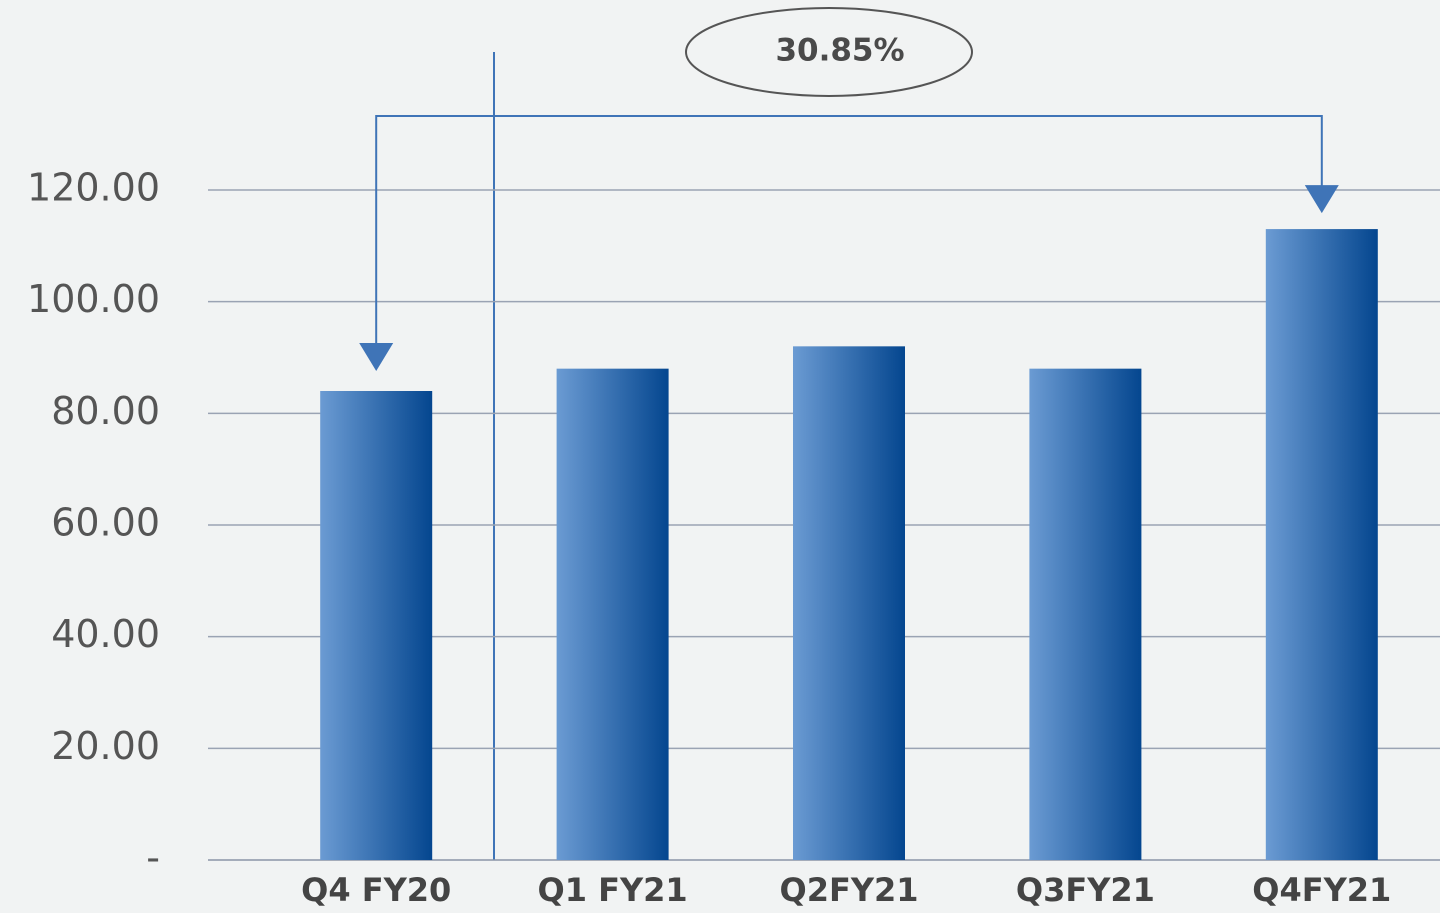 Image resolution: width=1440 pixels, height=913 pixels. What do you see at coordinates (105, 523) in the screenshot?
I see `y-tick-label: 60.00` at bounding box center [105, 523].